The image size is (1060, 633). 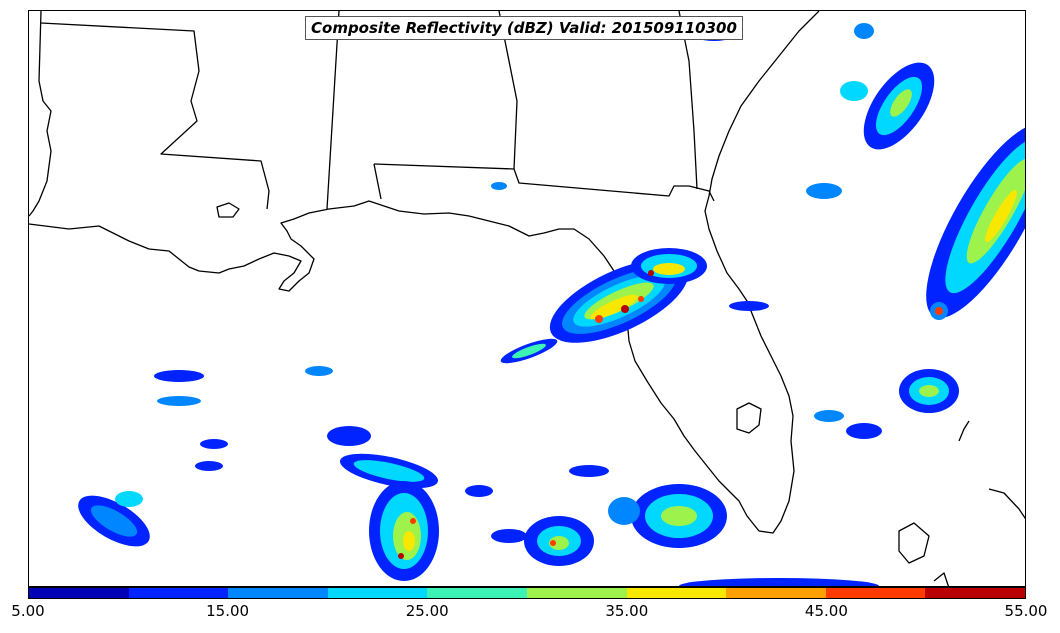 What do you see at coordinates (627, 611) in the screenshot?
I see `colorbar-tick-label: 35.00` at bounding box center [627, 611].